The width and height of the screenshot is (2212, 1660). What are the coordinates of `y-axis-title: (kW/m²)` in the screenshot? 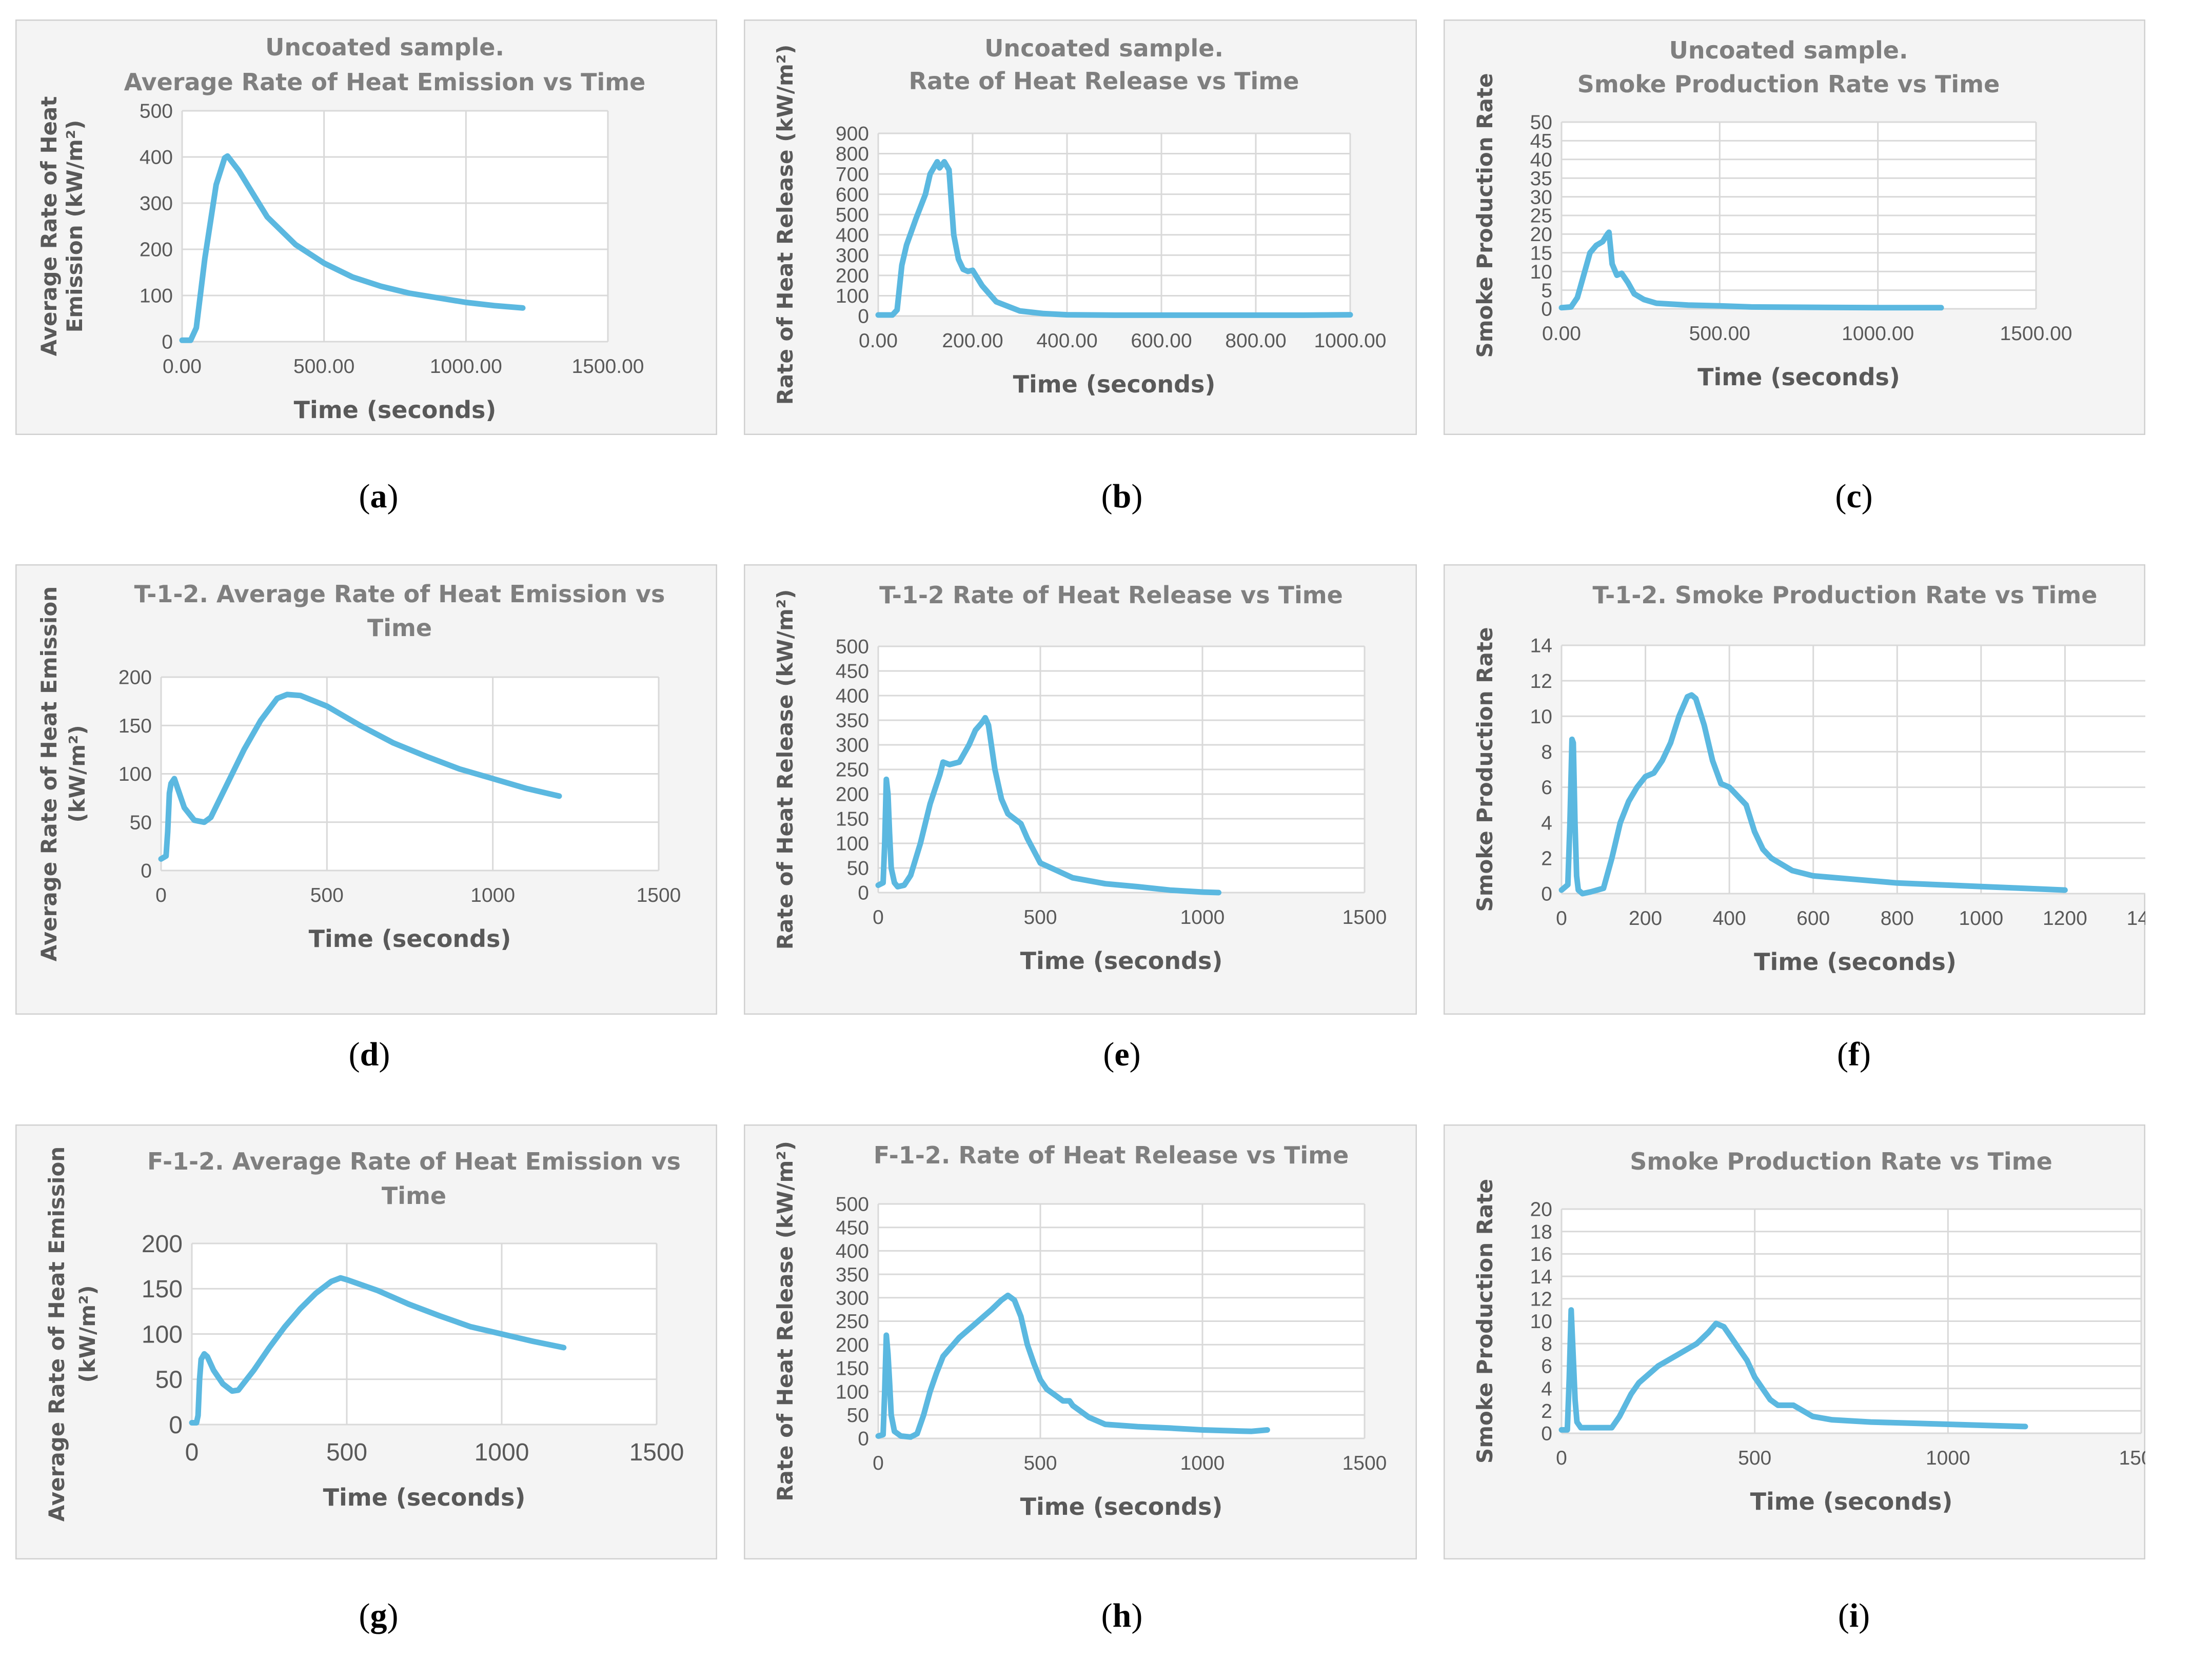 It's located at (77, 773).